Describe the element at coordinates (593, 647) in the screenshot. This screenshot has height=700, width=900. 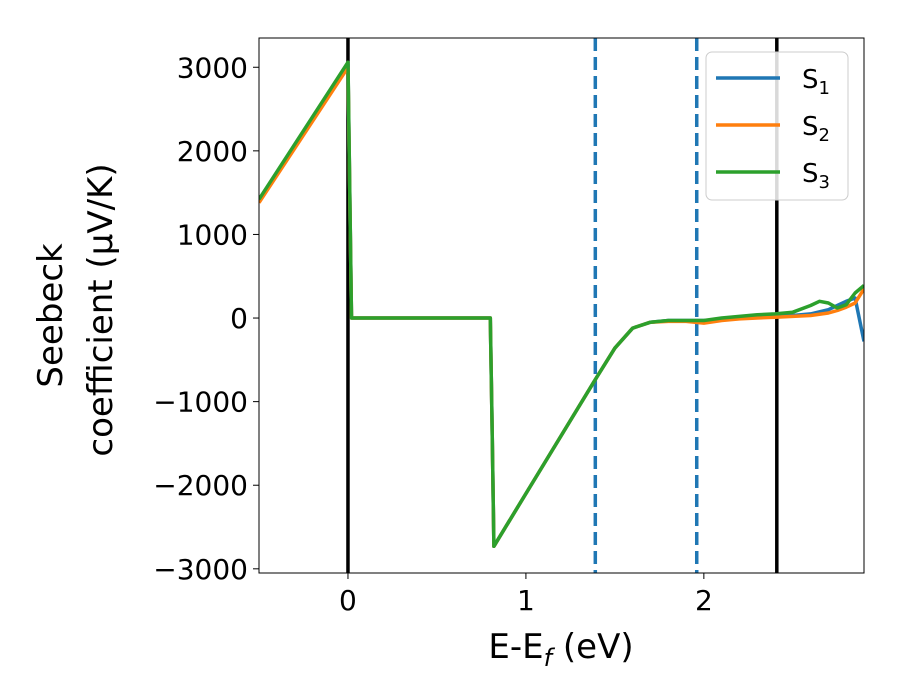
I see `x-axis-title-unit: (eV)` at that location.